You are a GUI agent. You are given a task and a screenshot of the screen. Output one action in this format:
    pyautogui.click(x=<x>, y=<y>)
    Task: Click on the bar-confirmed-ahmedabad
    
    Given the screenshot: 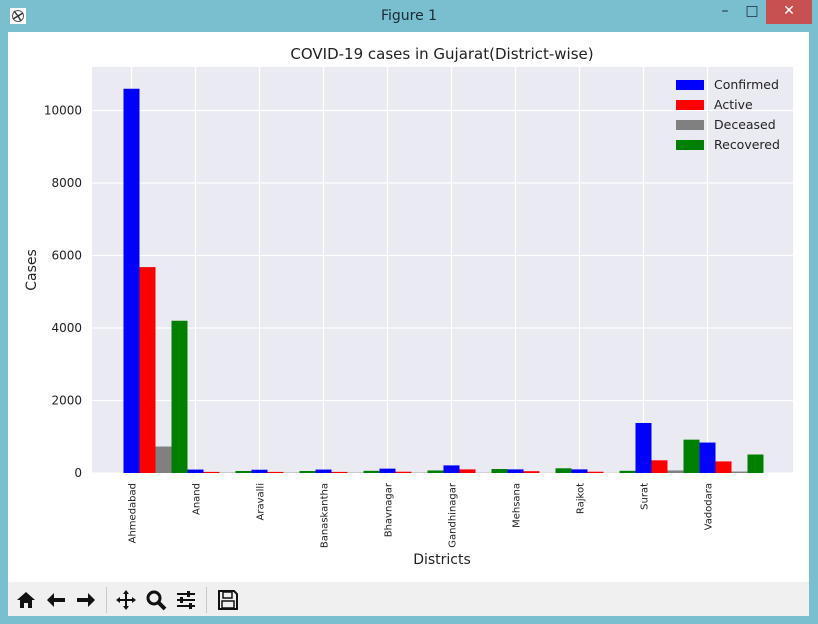 What is the action you would take?
    pyautogui.click(x=131, y=280)
    